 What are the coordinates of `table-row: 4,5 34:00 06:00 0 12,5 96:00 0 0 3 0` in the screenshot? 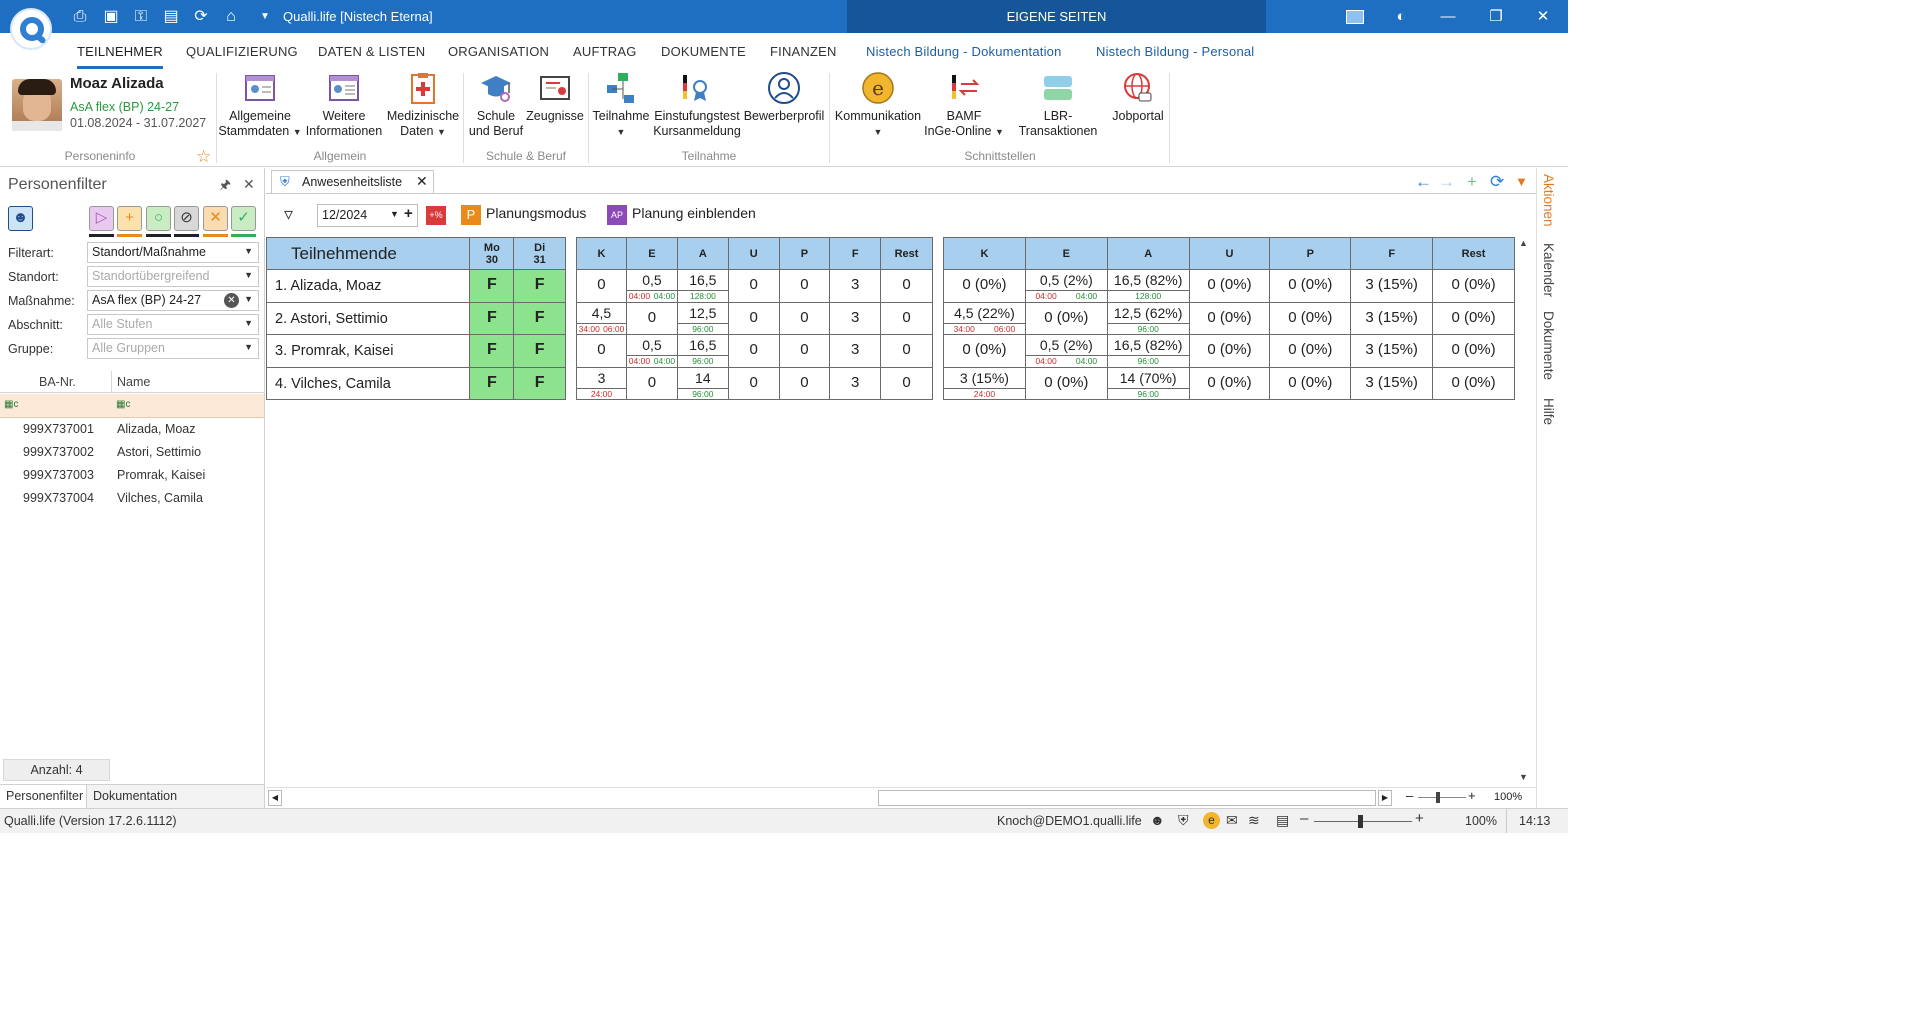 It's located at (754, 318).